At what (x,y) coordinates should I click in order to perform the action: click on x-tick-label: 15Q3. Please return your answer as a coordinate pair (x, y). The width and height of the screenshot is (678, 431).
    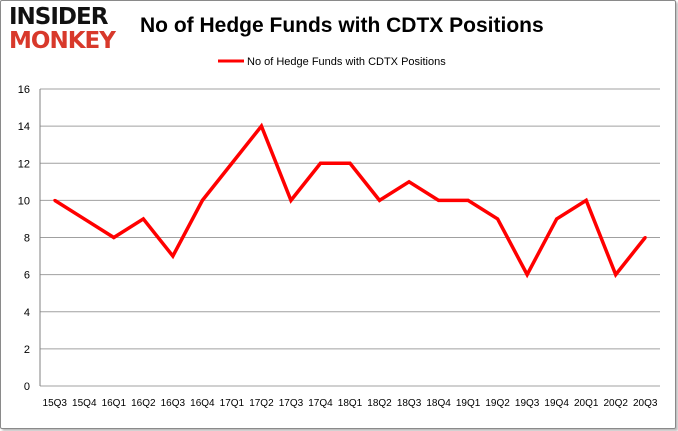
    Looking at the image, I should click on (55, 403).